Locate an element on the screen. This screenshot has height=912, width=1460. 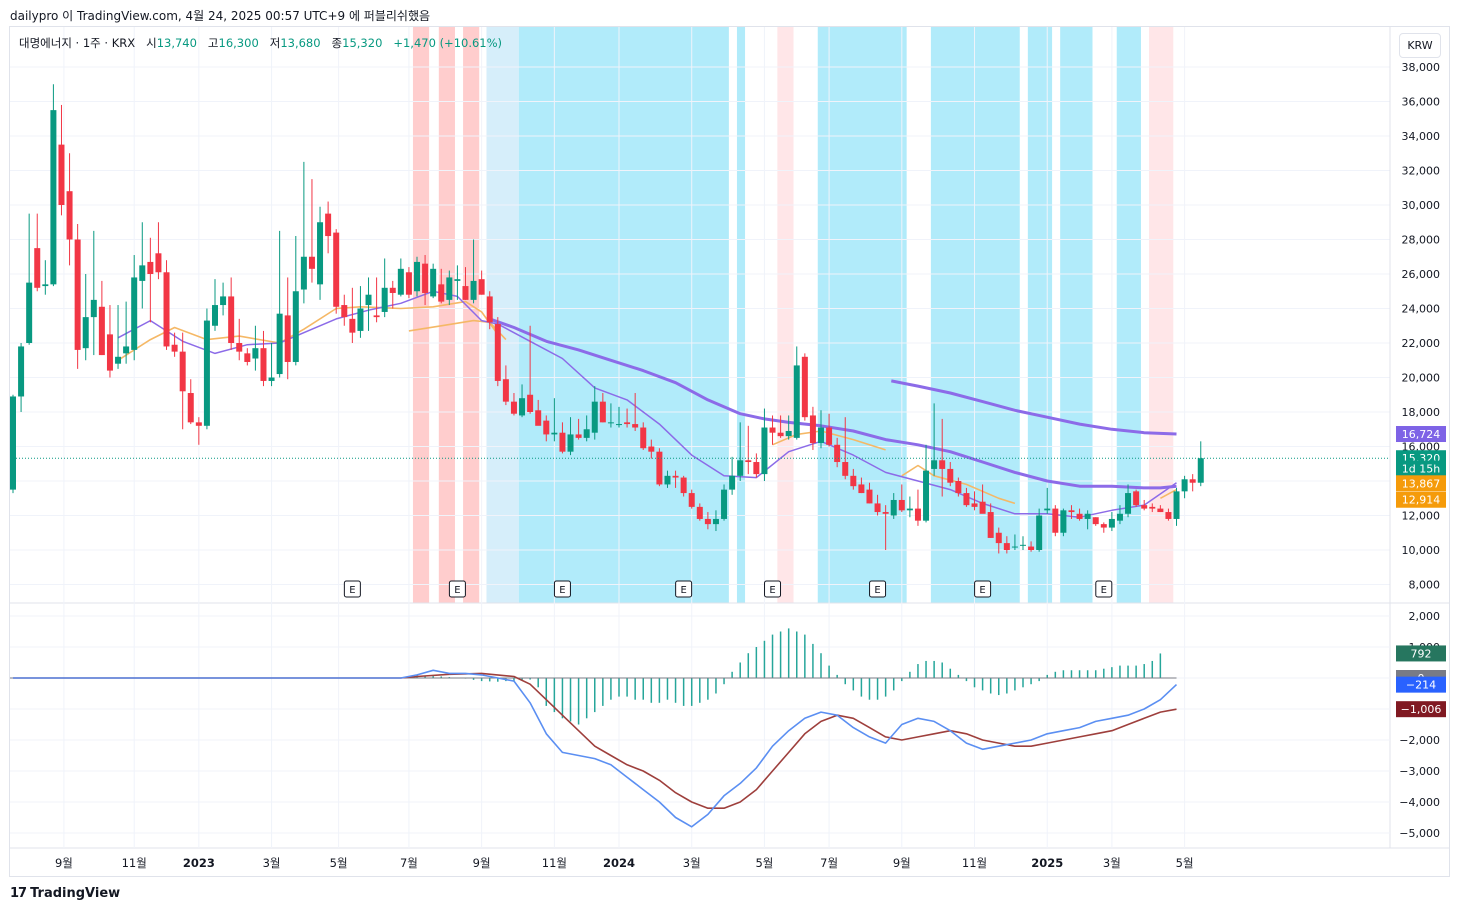
open-label: 시 is located at coordinates (151, 43).